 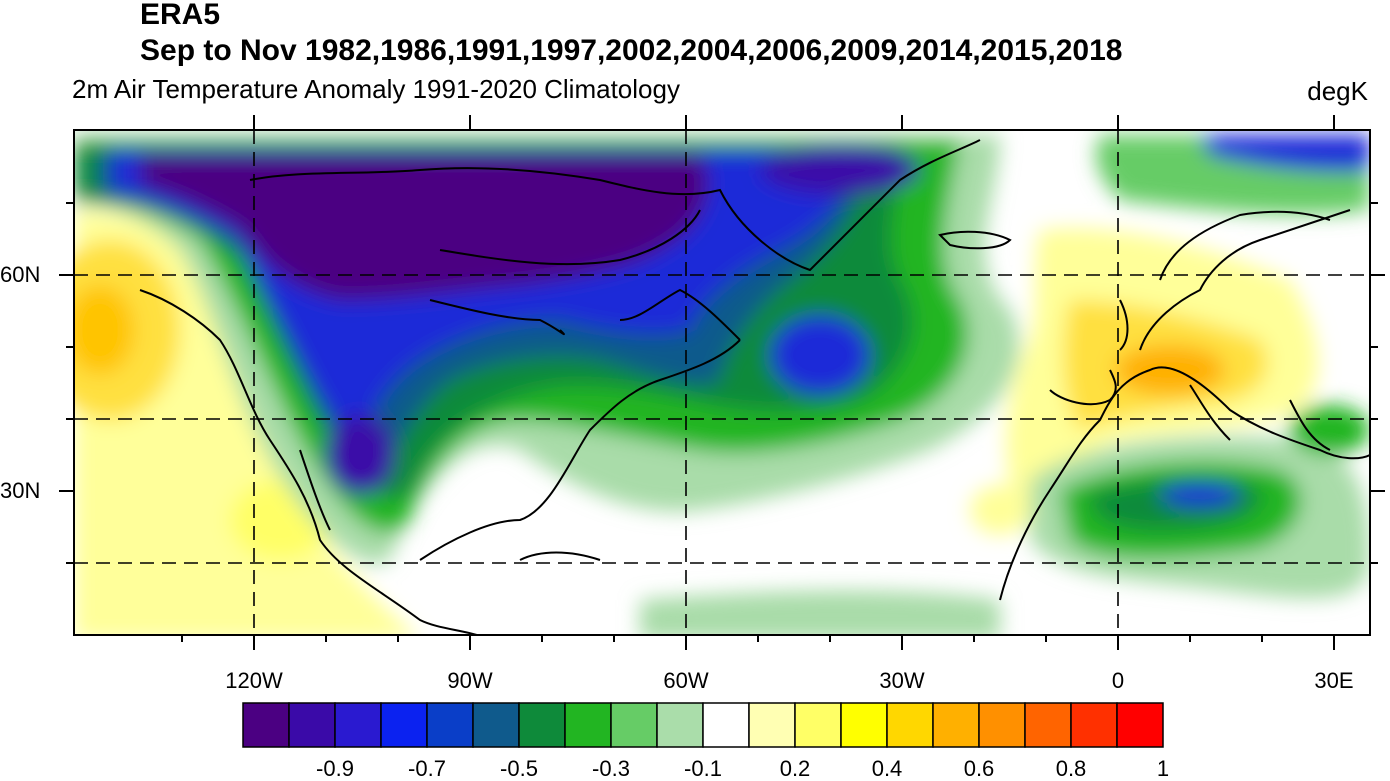 I want to click on lon-label-0: 0, so click(x=1118, y=680).